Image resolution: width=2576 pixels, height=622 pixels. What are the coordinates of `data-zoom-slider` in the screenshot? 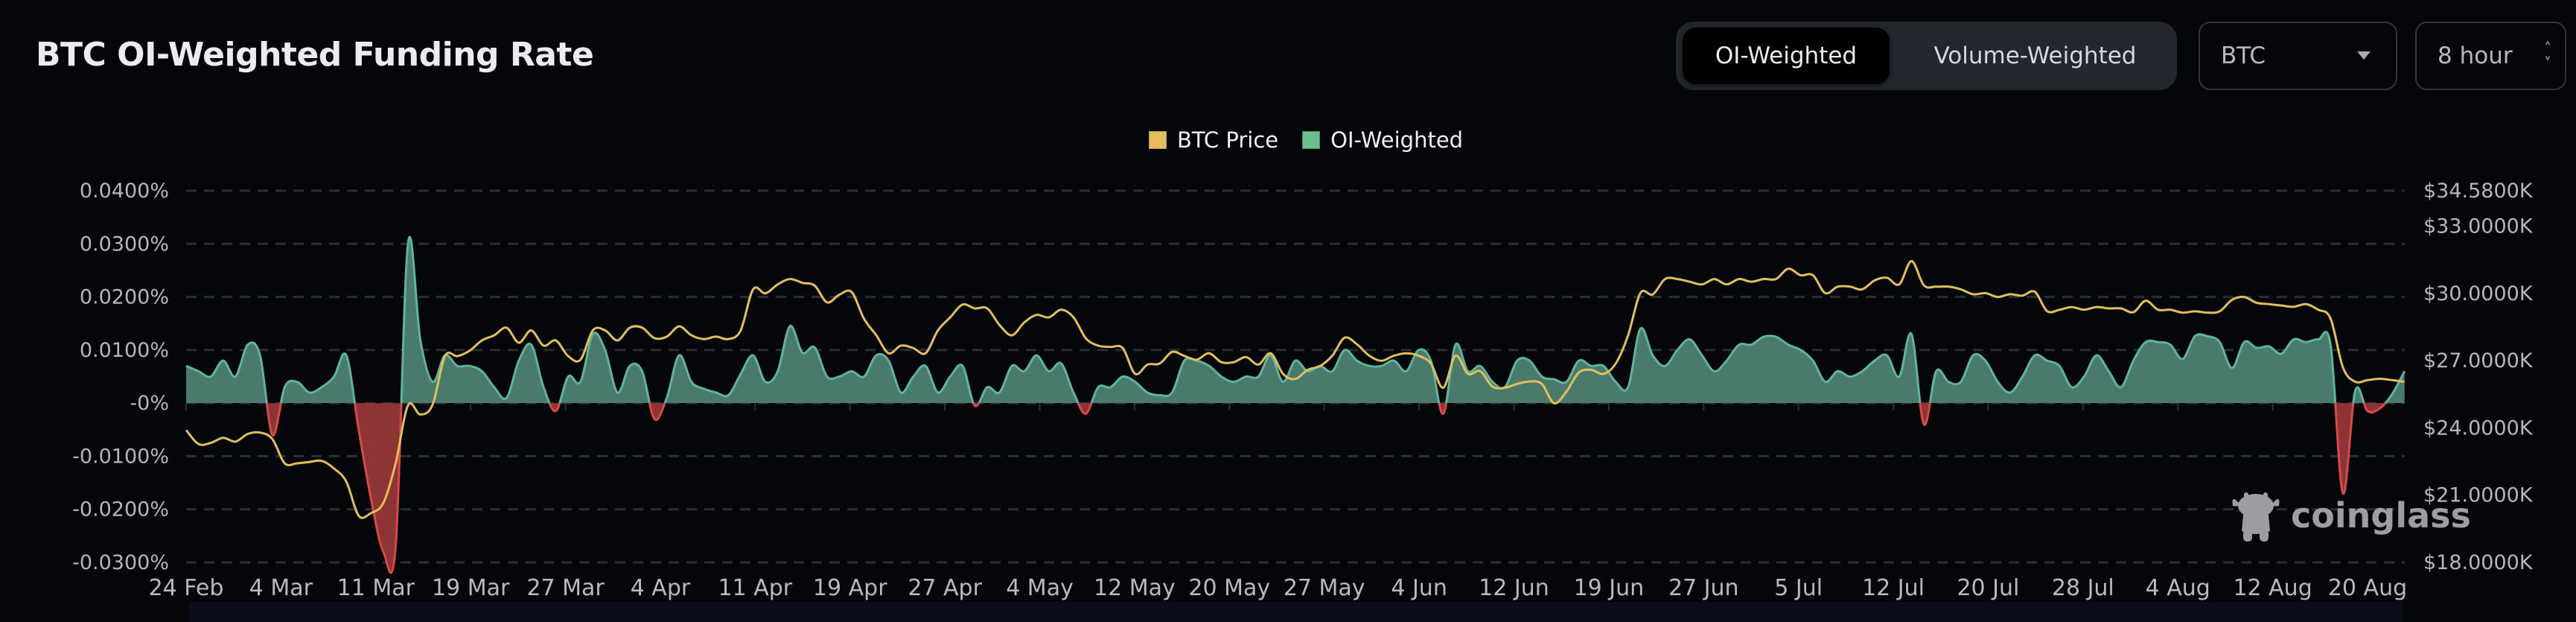 It's located at (1296, 612).